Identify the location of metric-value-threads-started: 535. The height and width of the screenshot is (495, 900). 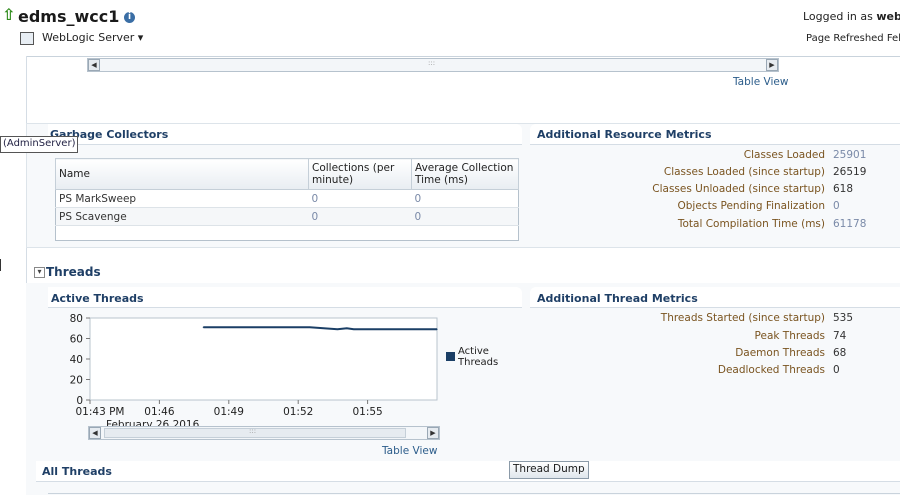
(843, 318).